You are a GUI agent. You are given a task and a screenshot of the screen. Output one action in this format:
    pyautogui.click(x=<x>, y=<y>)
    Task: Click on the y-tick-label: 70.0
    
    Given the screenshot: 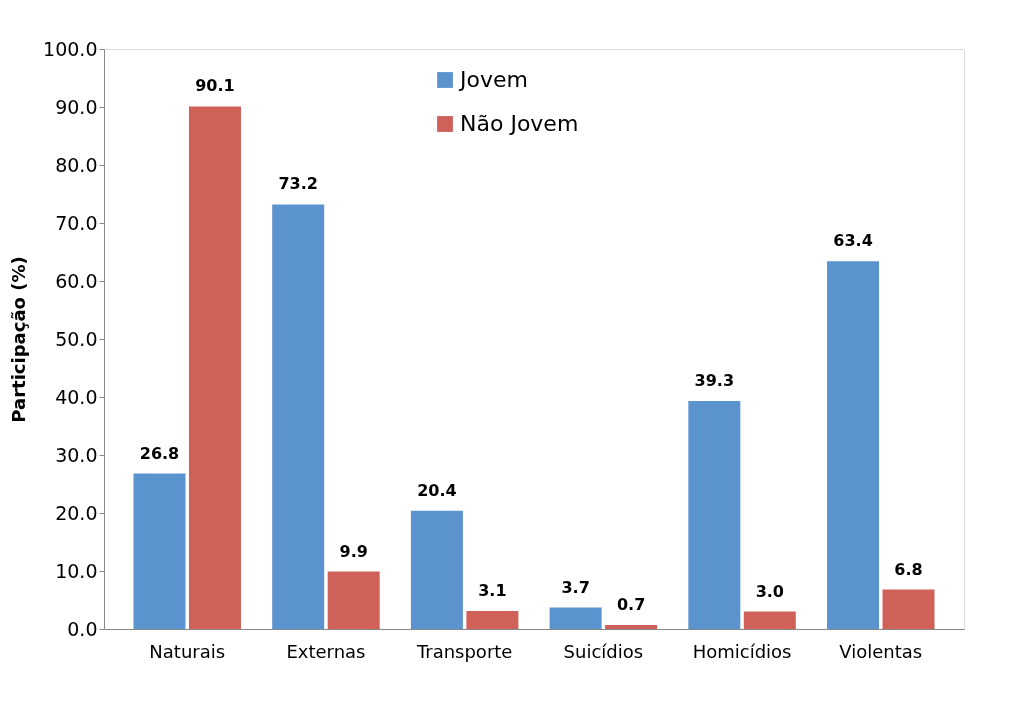 What is the action you would take?
    pyautogui.click(x=76, y=222)
    